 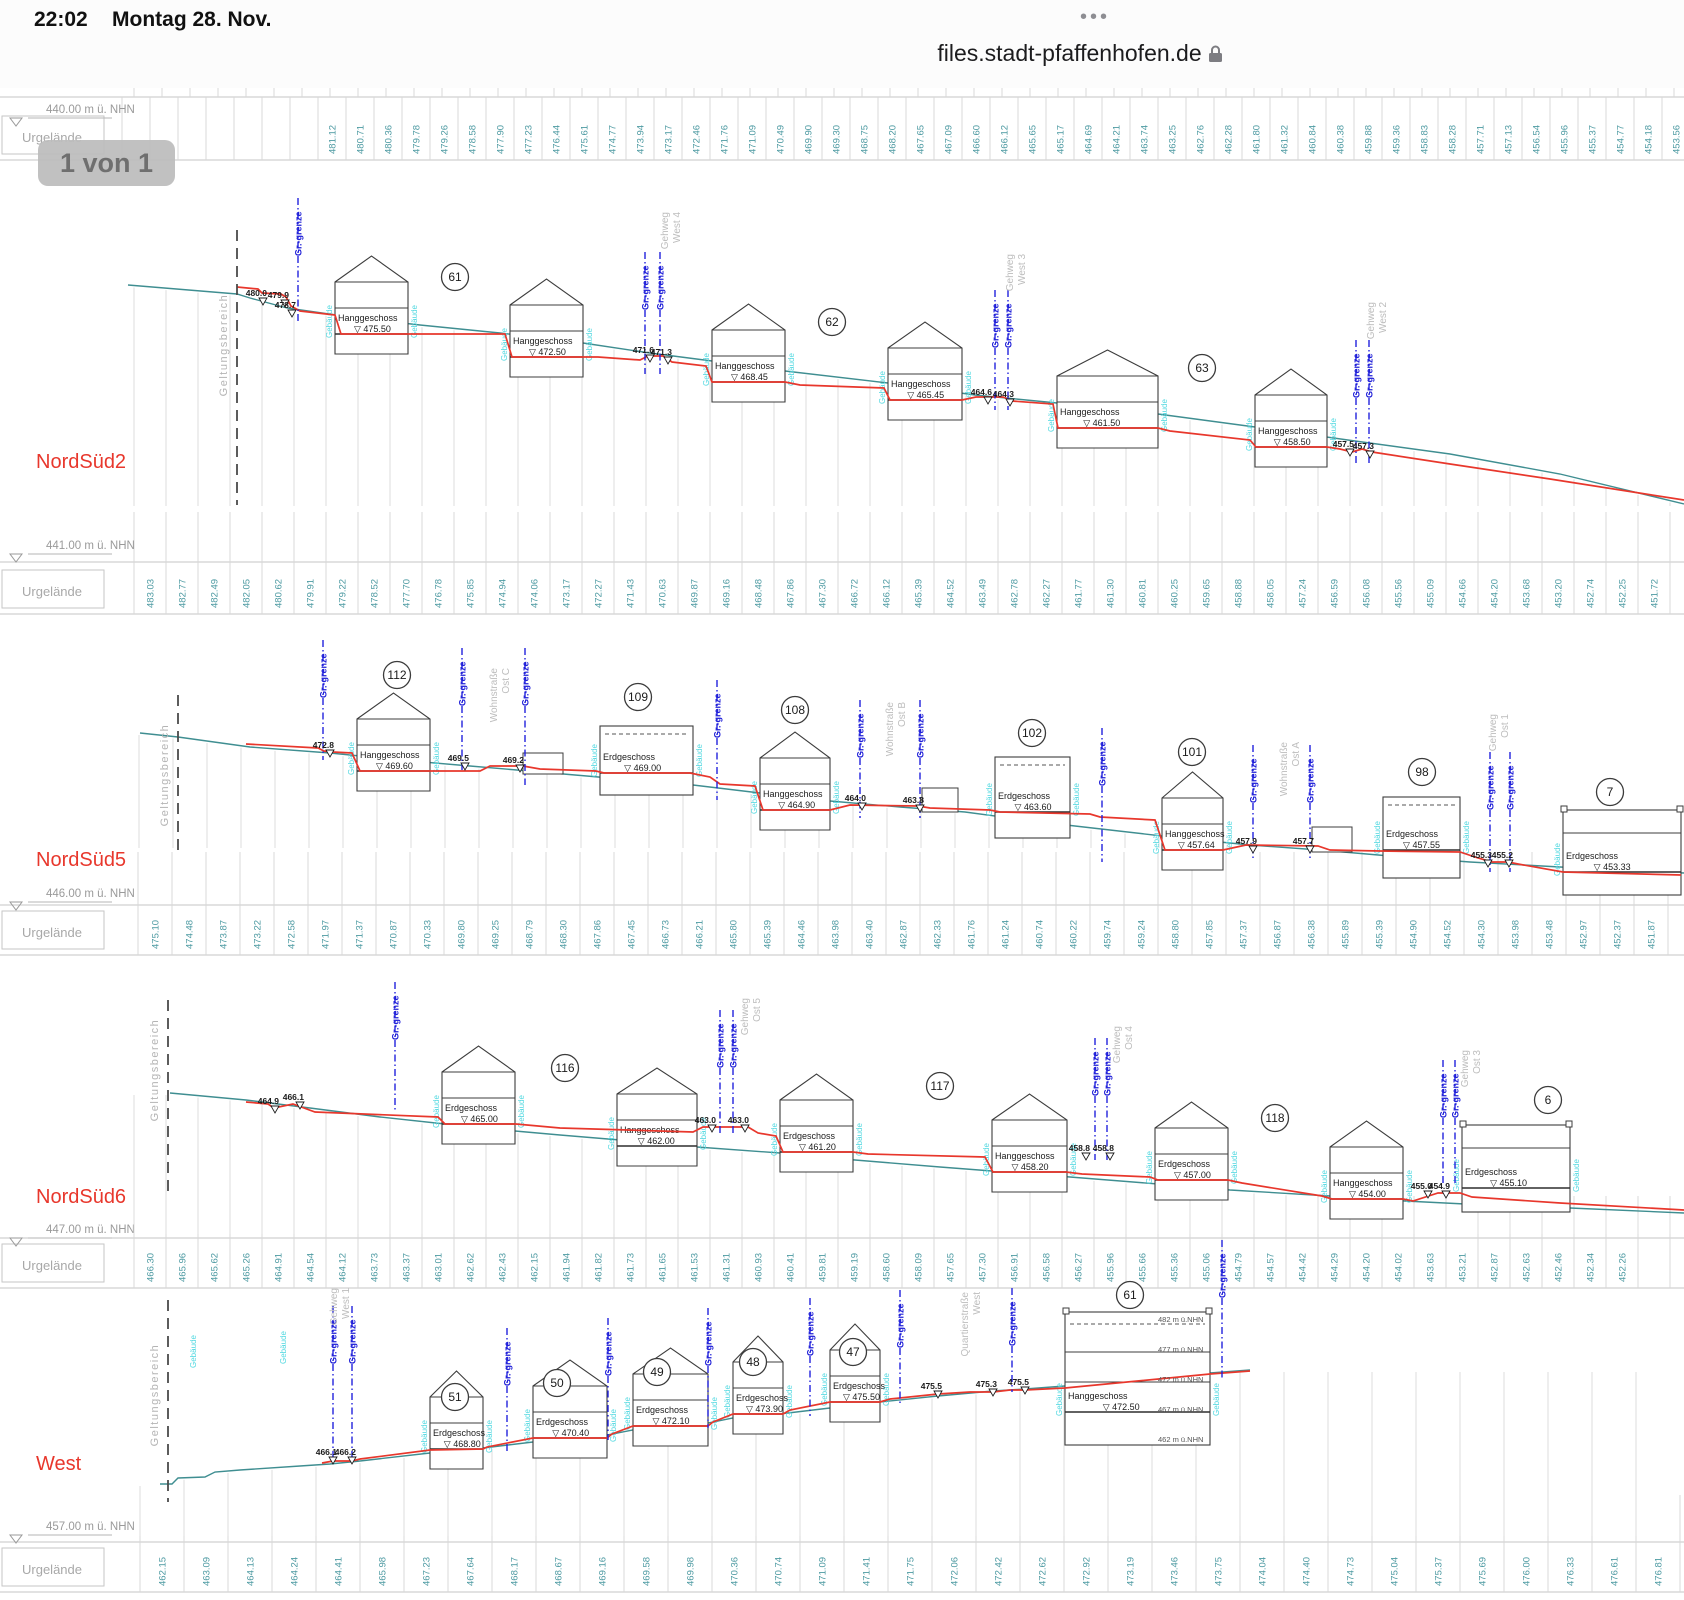 I want to click on svg-text: 457.37, so click(x=1244, y=934).